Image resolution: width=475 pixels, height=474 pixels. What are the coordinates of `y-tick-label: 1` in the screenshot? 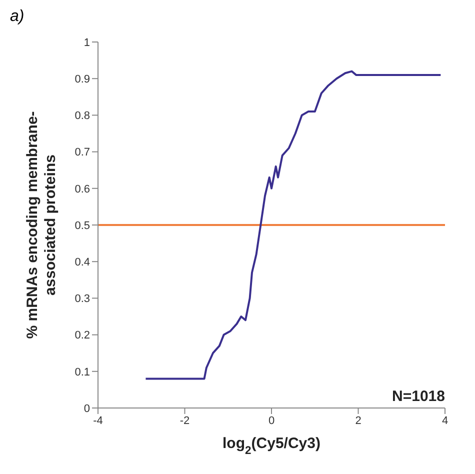 It's located at (87, 42).